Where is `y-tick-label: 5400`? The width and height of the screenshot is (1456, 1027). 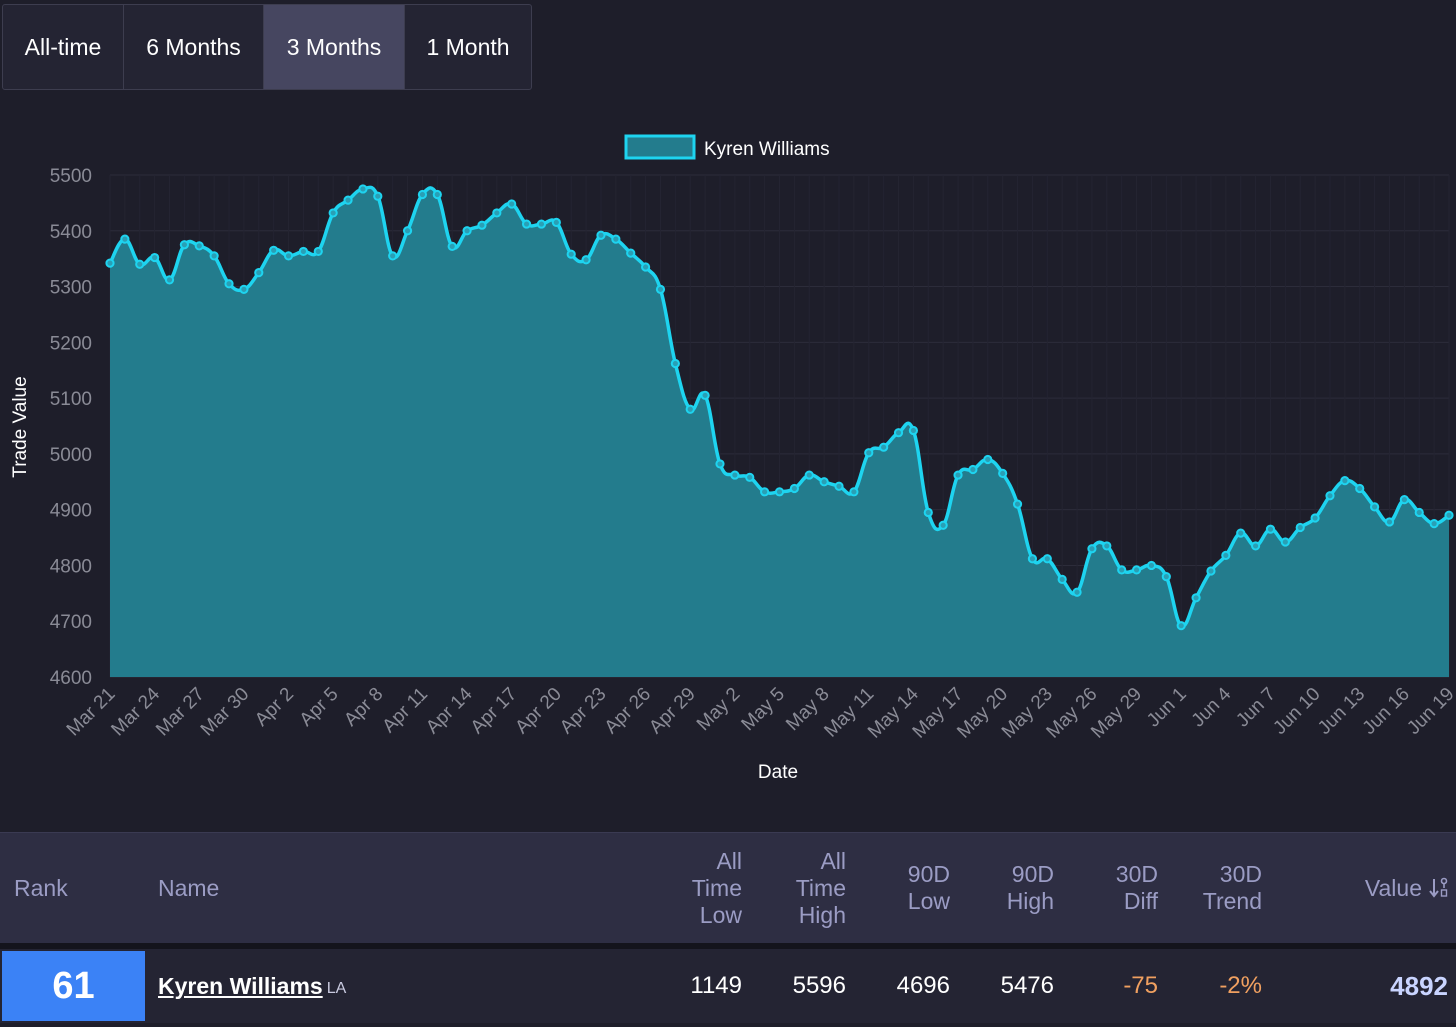
y-tick-label: 5400 is located at coordinates (71, 232).